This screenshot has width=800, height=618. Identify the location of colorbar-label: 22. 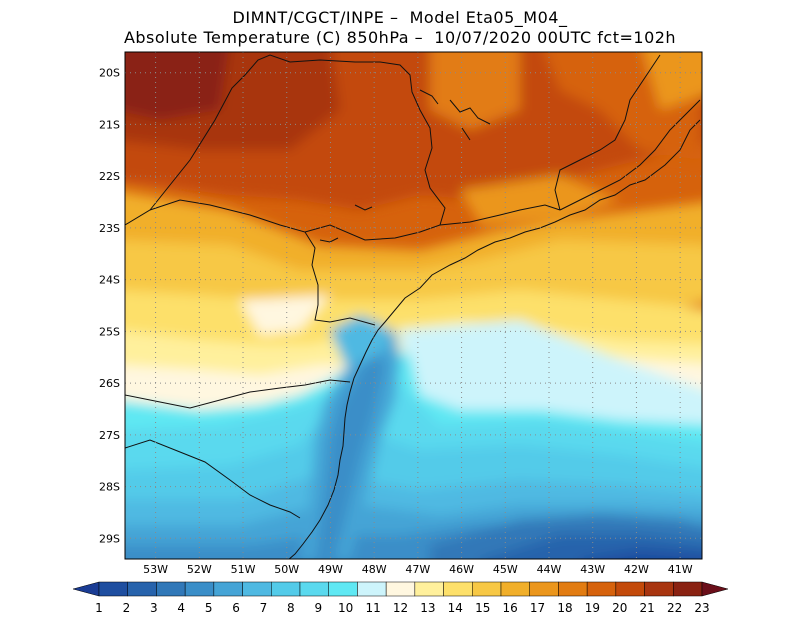
(674, 608).